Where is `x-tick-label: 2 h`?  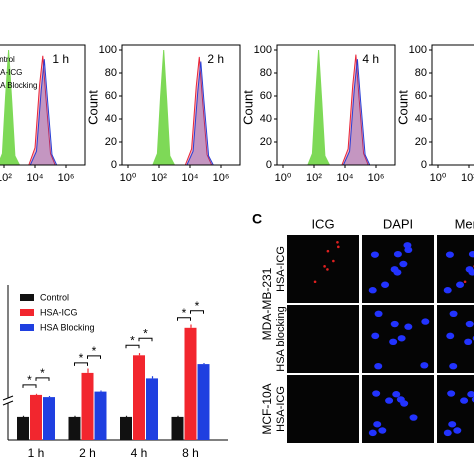 x-tick-label: 2 h is located at coordinates (87, 453).